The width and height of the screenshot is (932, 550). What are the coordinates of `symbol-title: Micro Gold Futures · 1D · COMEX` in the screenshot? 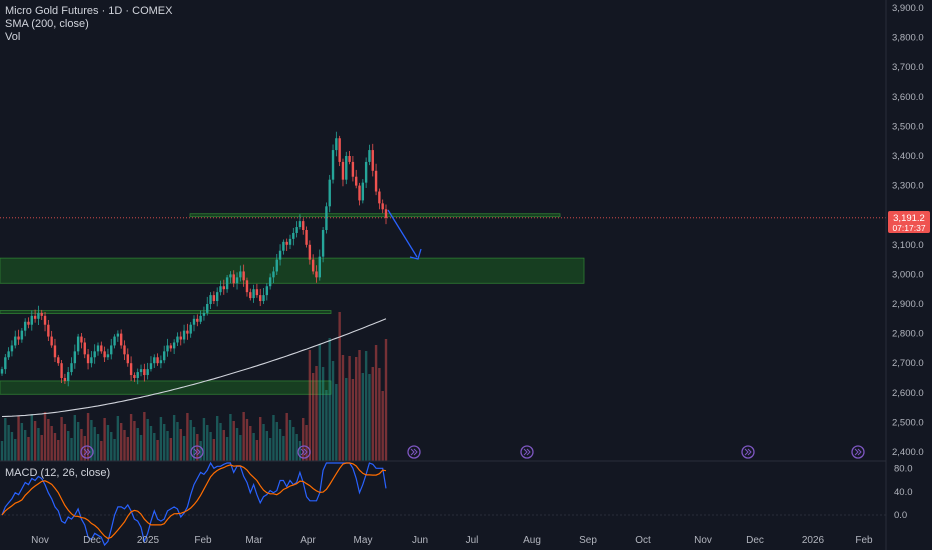 It's located at (89, 11).